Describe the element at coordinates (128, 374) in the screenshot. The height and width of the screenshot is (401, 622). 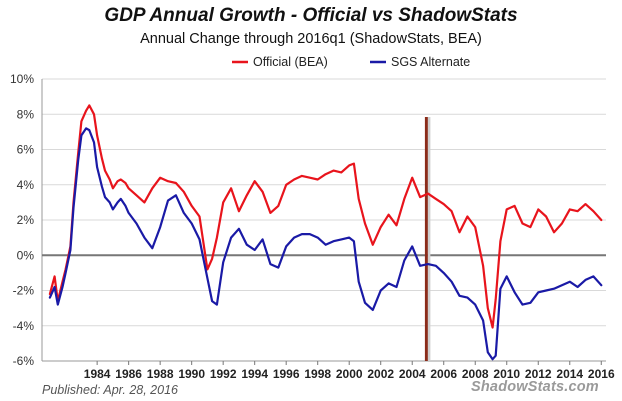
I see `x-tick-label: 1986` at that location.